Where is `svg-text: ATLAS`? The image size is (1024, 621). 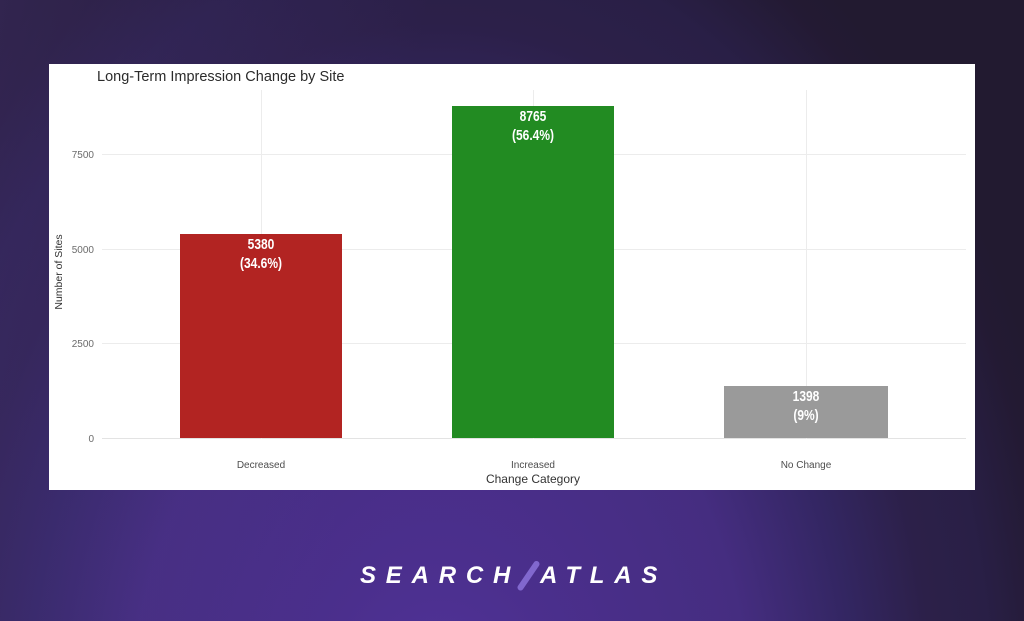
svg-text: ATLAS is located at coordinates (603, 575).